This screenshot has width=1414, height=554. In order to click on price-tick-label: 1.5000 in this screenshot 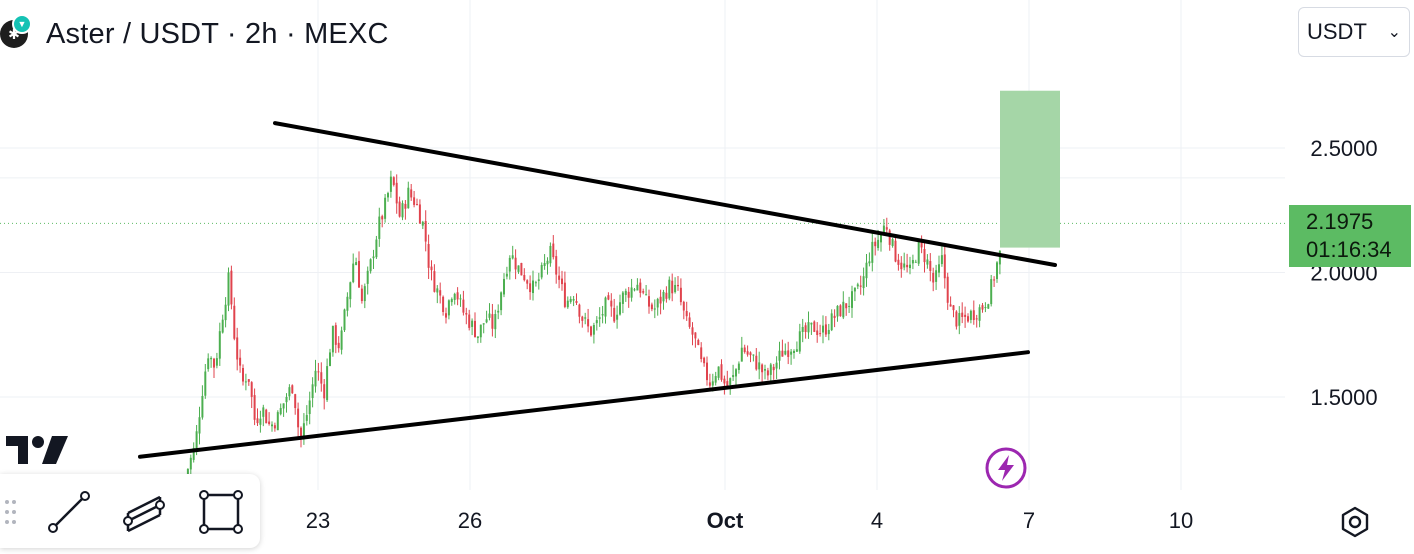, I will do `click(1343, 397)`.